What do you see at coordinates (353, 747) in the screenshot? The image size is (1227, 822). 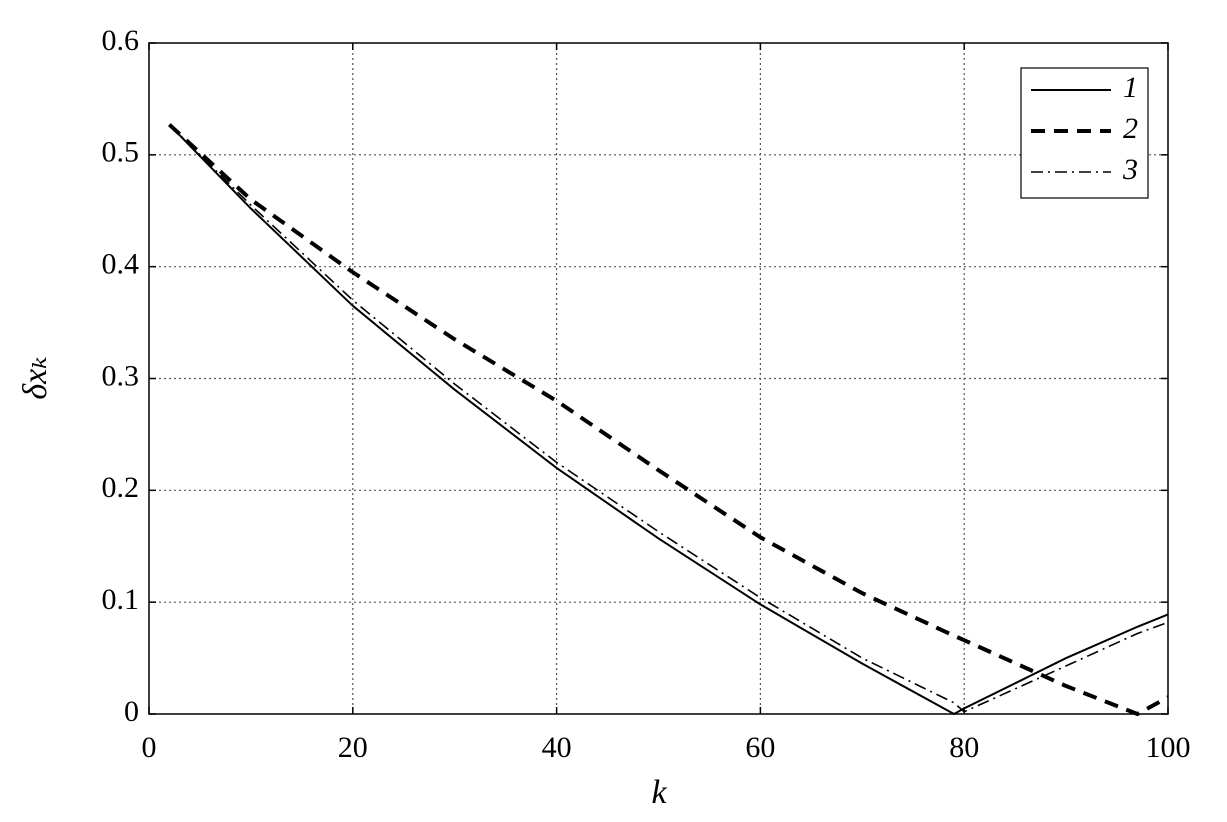 I see `x-tick-label: 20` at bounding box center [353, 747].